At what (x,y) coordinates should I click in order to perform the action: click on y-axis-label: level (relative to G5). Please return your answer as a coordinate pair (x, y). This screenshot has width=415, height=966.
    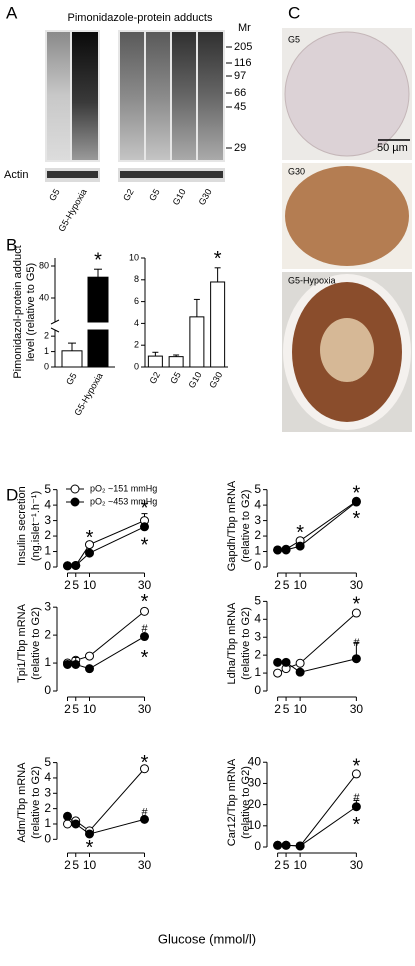
    Looking at the image, I should click on (31, 312).